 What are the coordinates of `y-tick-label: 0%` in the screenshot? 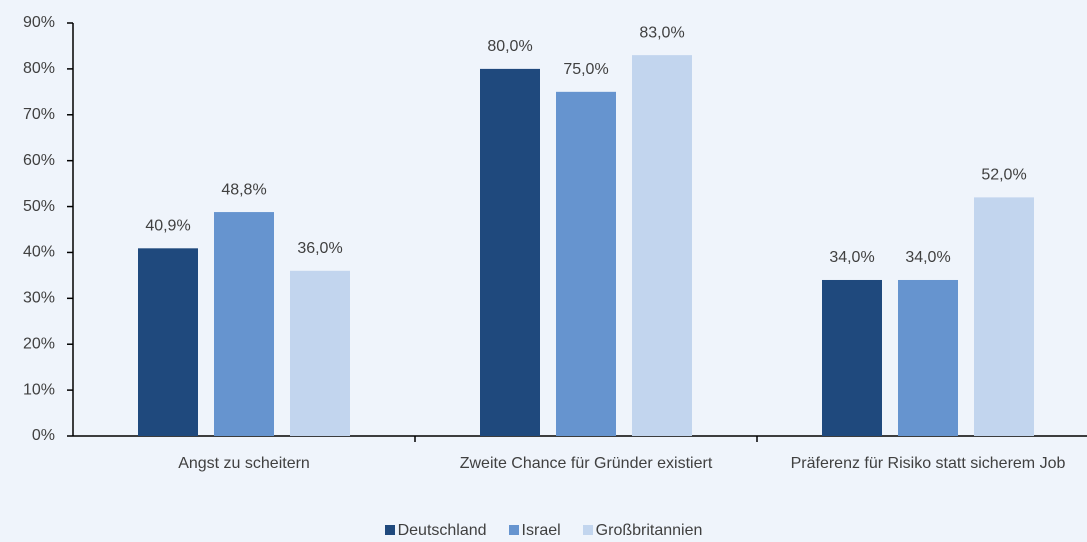 It's located at (43, 435).